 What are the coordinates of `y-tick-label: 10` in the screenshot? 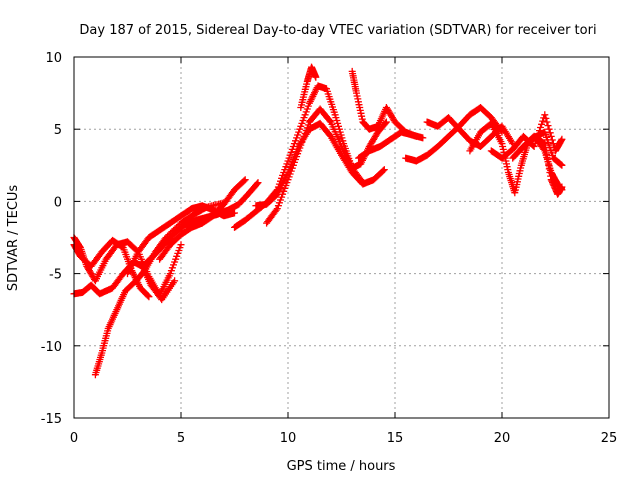 It's located at (53, 58).